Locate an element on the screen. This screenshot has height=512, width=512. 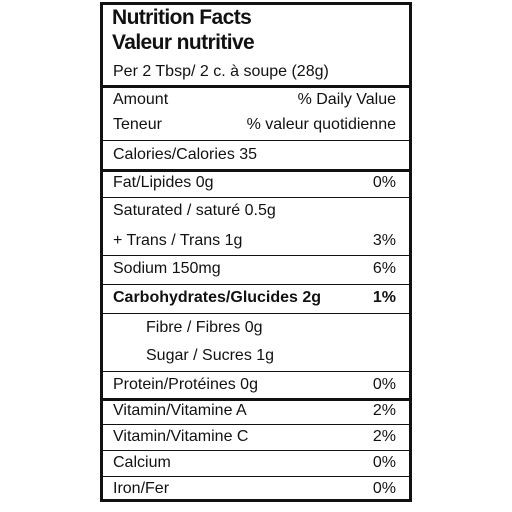
serving: Per 2 Tbsp/ 2 c. à soupe (28g) is located at coordinates (221, 71).